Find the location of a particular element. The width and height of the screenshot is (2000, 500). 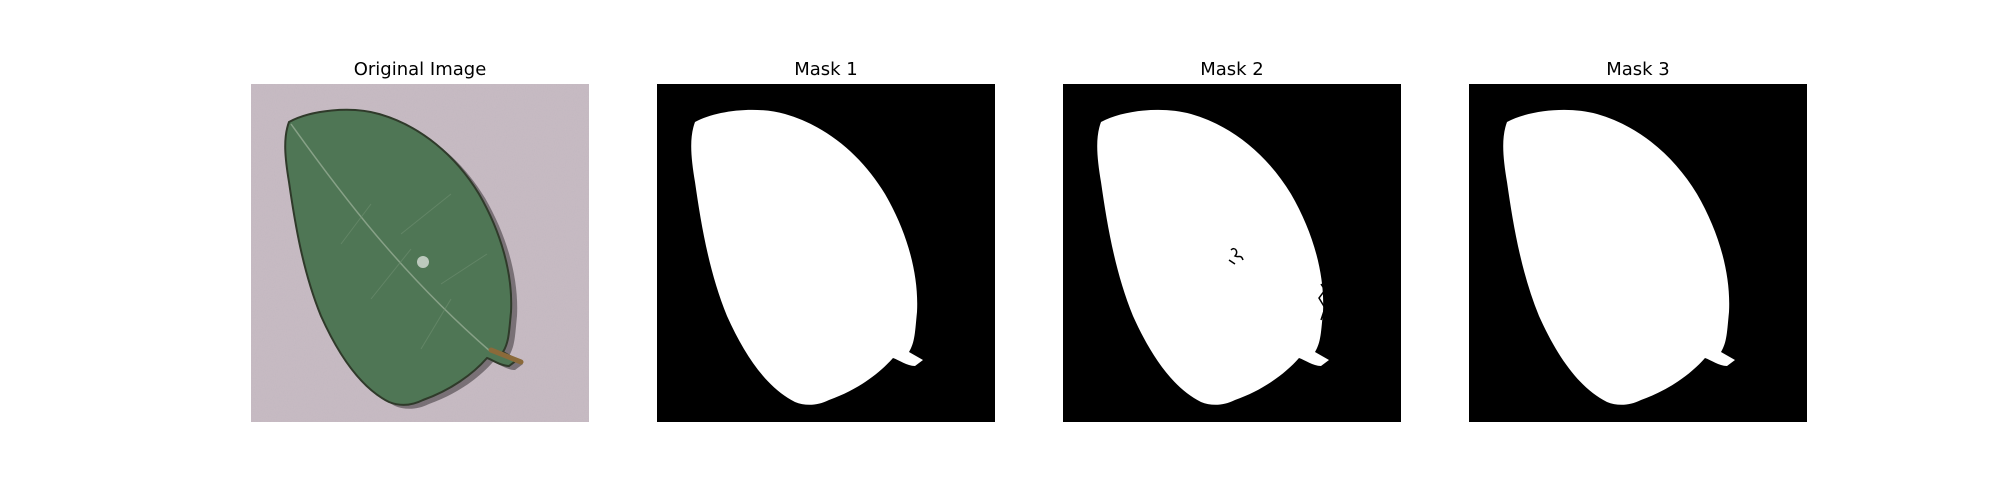

mask-edge-noise is located at coordinates (1322, 302).